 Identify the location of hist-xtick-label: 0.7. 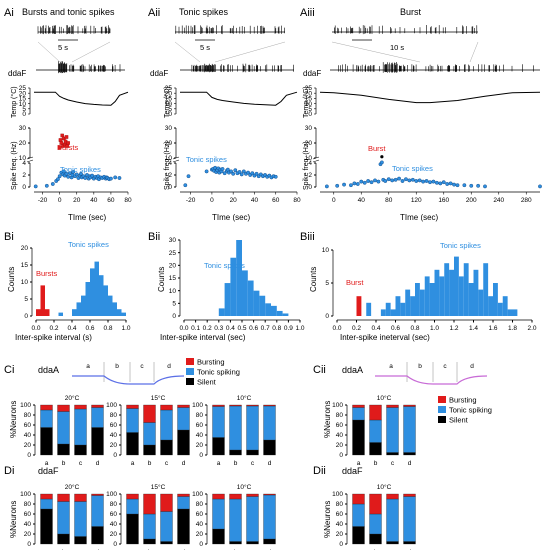
(265, 328).